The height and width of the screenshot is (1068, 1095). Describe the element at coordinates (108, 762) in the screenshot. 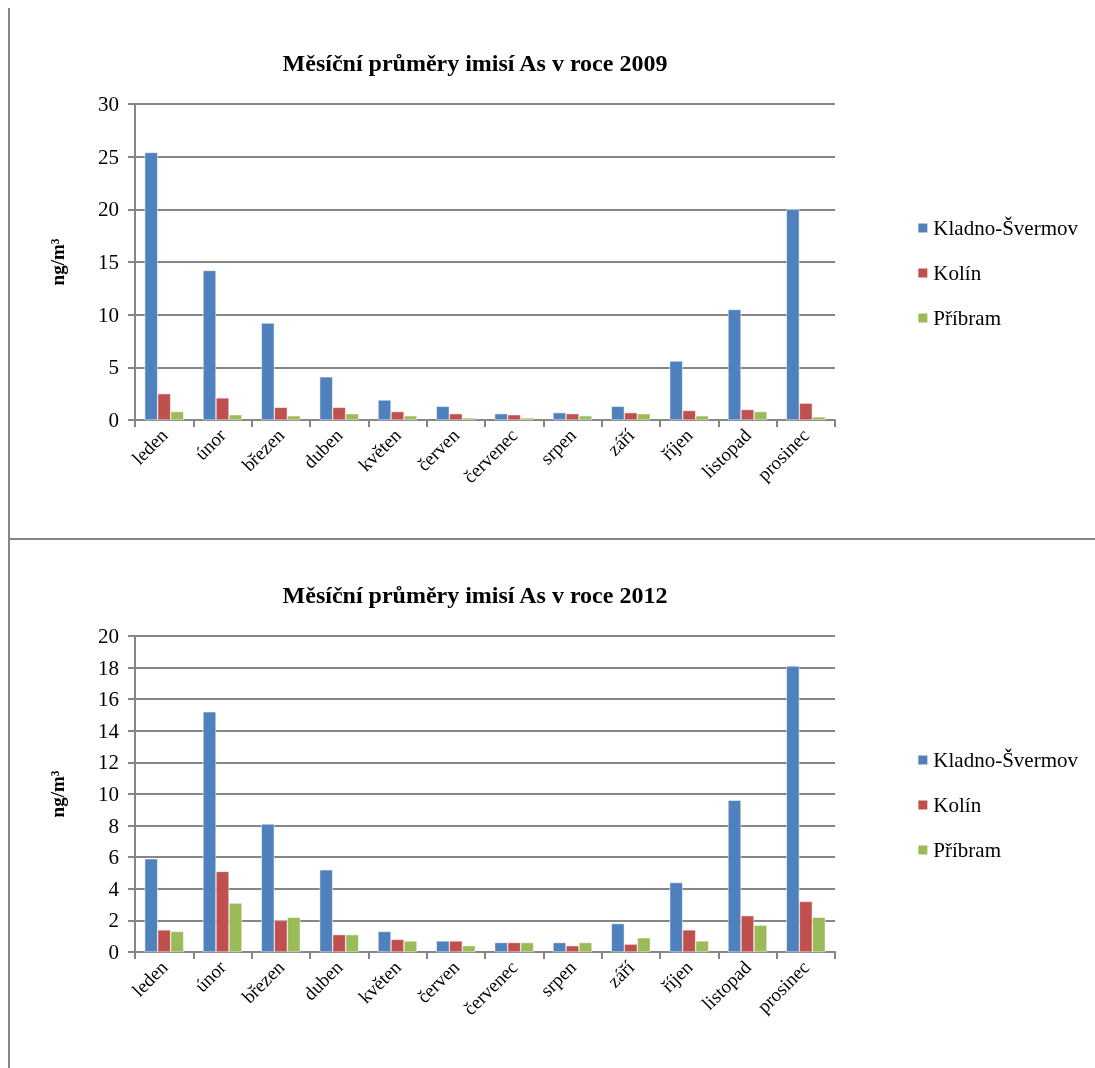

I see `y-tick-label: 12` at that location.